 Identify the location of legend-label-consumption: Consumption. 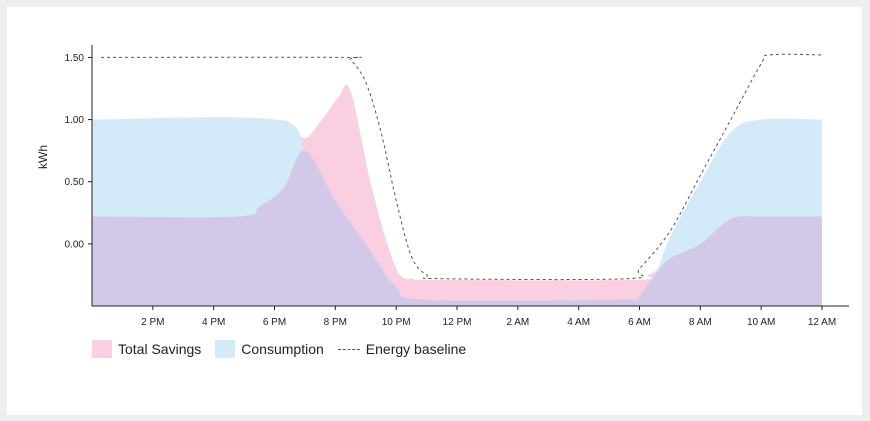
(282, 349).